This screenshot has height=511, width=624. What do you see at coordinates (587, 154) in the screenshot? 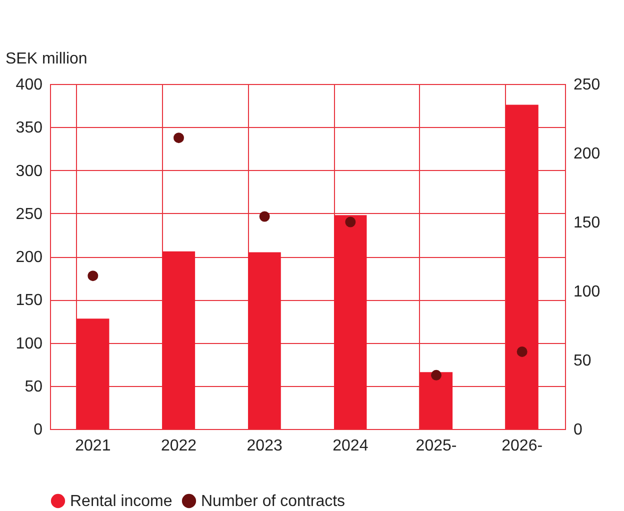
I see `y2-tick-label: 200` at bounding box center [587, 154].